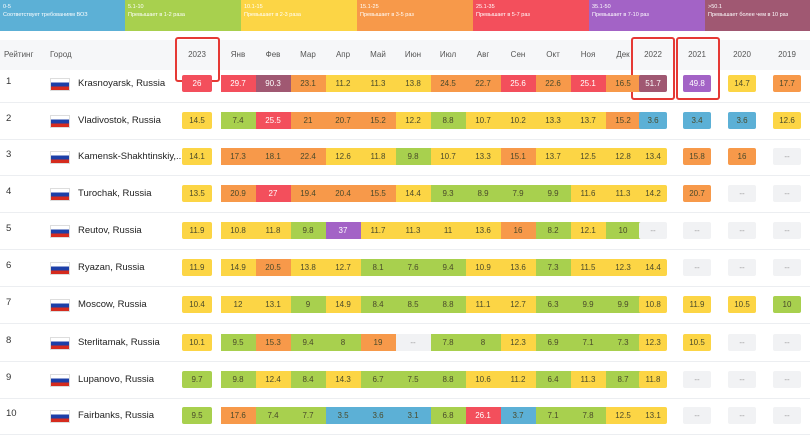 This screenshot has width=810, height=435. What do you see at coordinates (7, 7) in the screenshot?
I see `legend-range: 0-5` at bounding box center [7, 7].